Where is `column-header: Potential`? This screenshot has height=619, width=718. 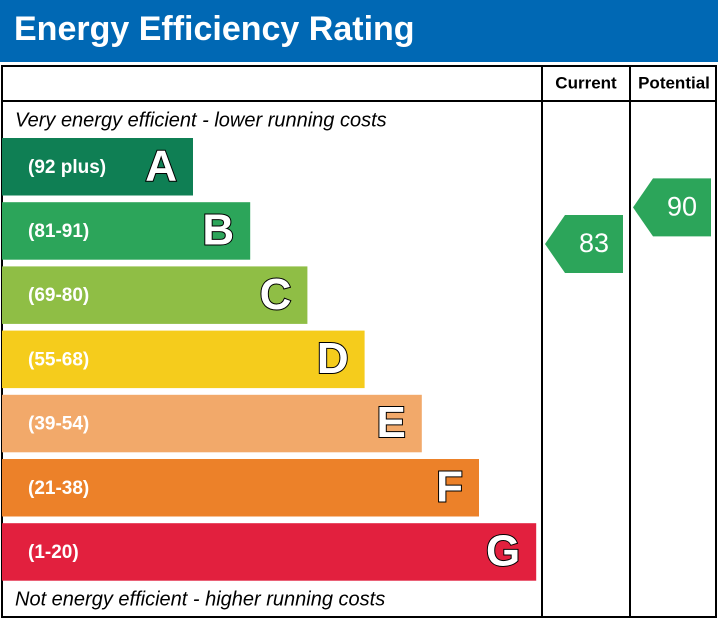
column-header: Potential is located at coordinates (674, 82).